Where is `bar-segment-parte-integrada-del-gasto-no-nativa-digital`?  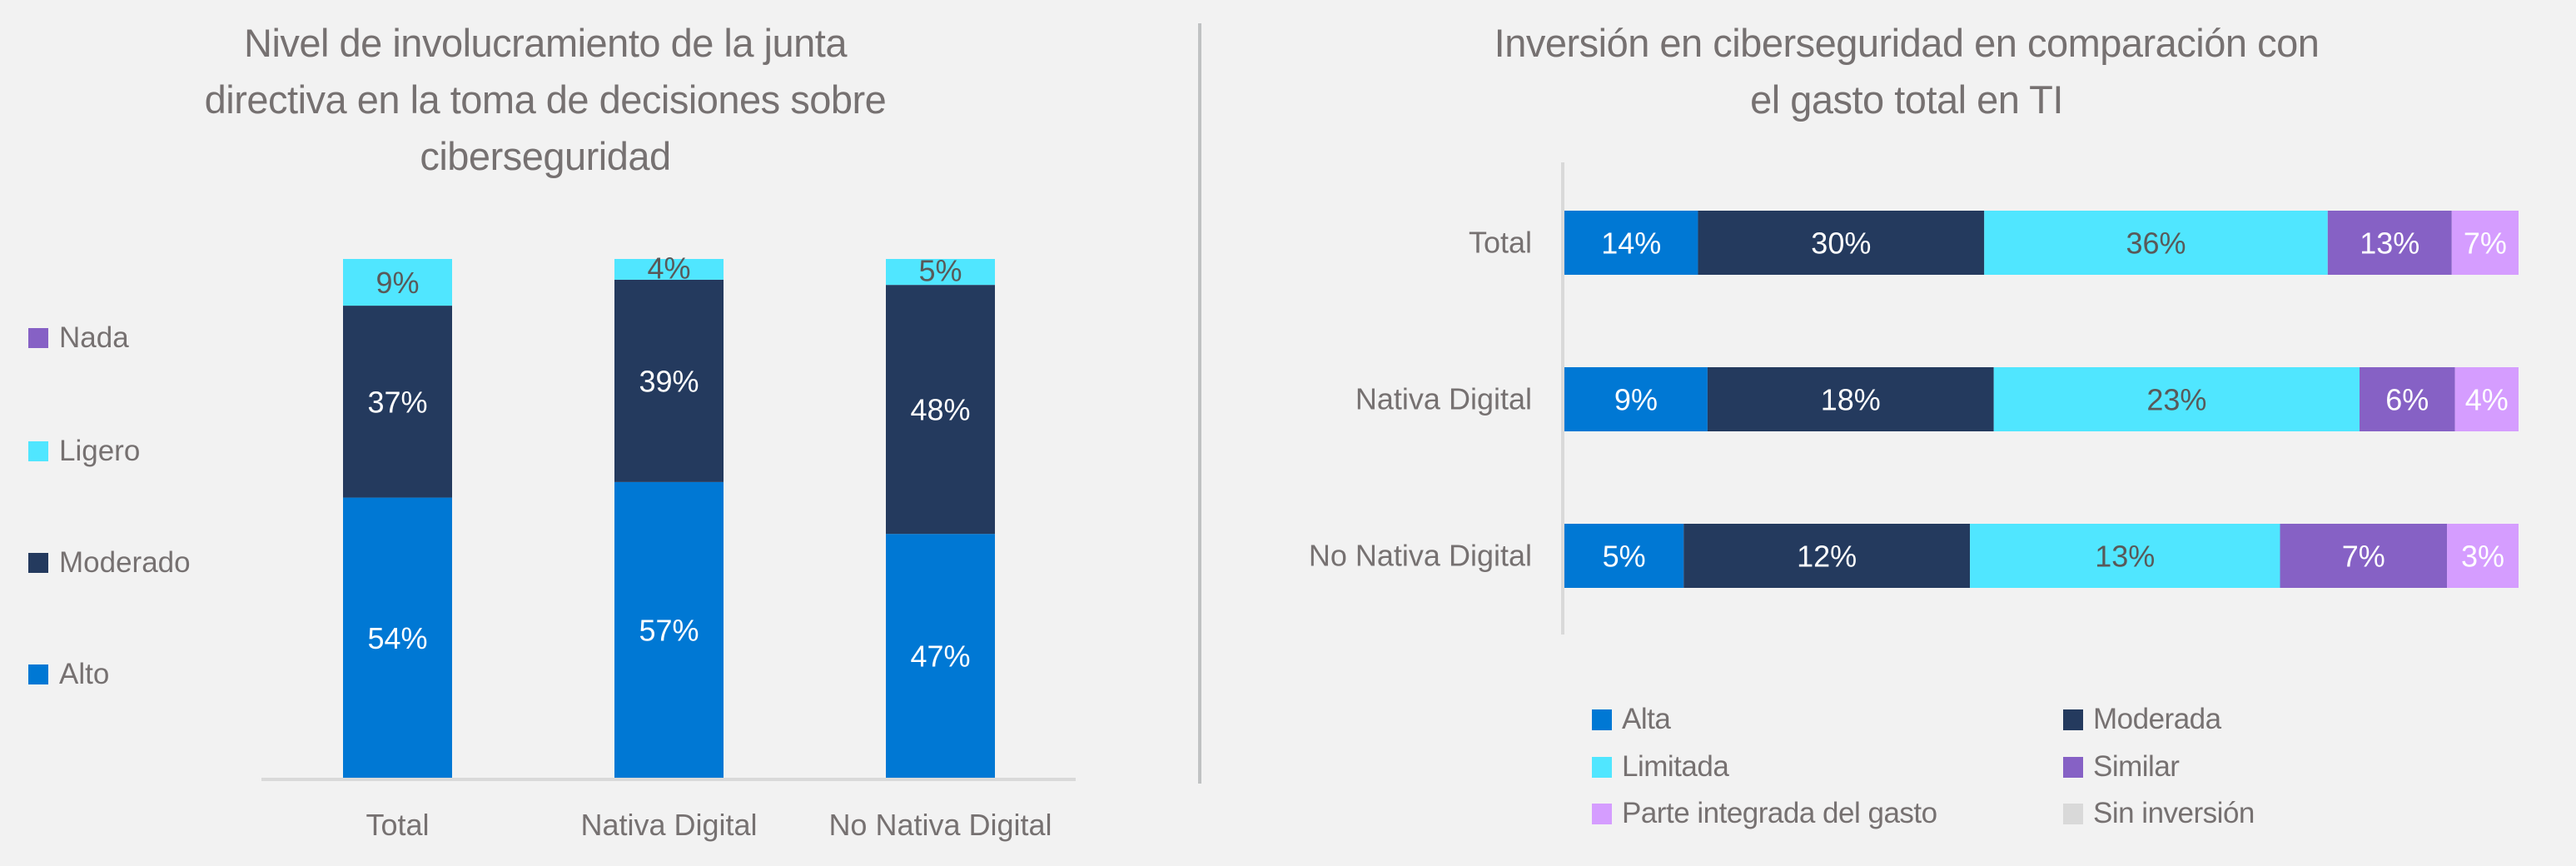
bar-segment-parte-integrada-del-gasto-no-nativa-digital is located at coordinates (2483, 556).